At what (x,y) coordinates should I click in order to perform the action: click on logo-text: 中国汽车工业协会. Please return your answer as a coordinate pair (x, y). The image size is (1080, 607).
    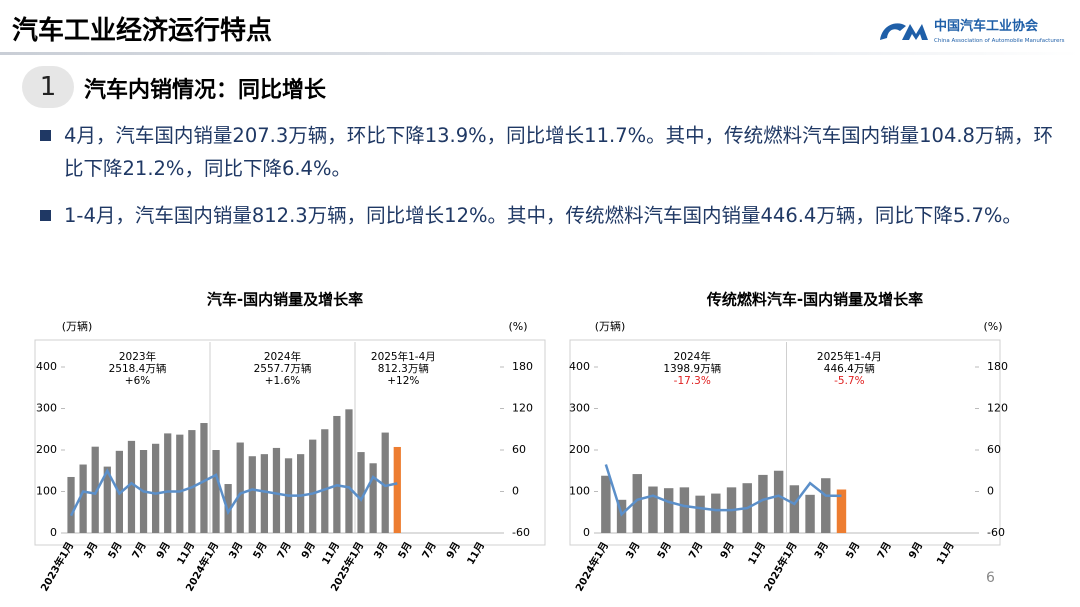
    Looking at the image, I should click on (986, 26).